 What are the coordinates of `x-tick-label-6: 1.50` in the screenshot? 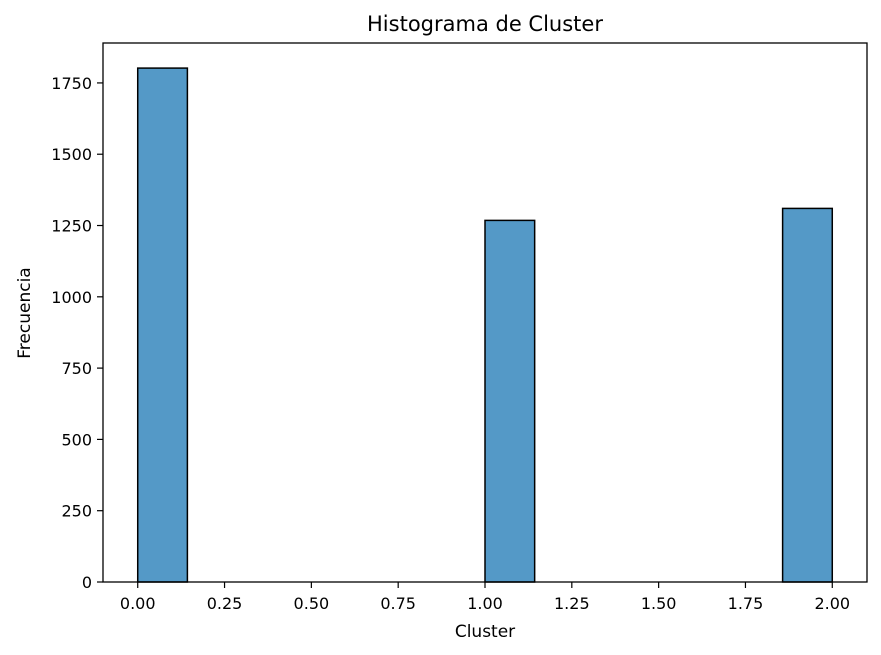 It's located at (659, 603).